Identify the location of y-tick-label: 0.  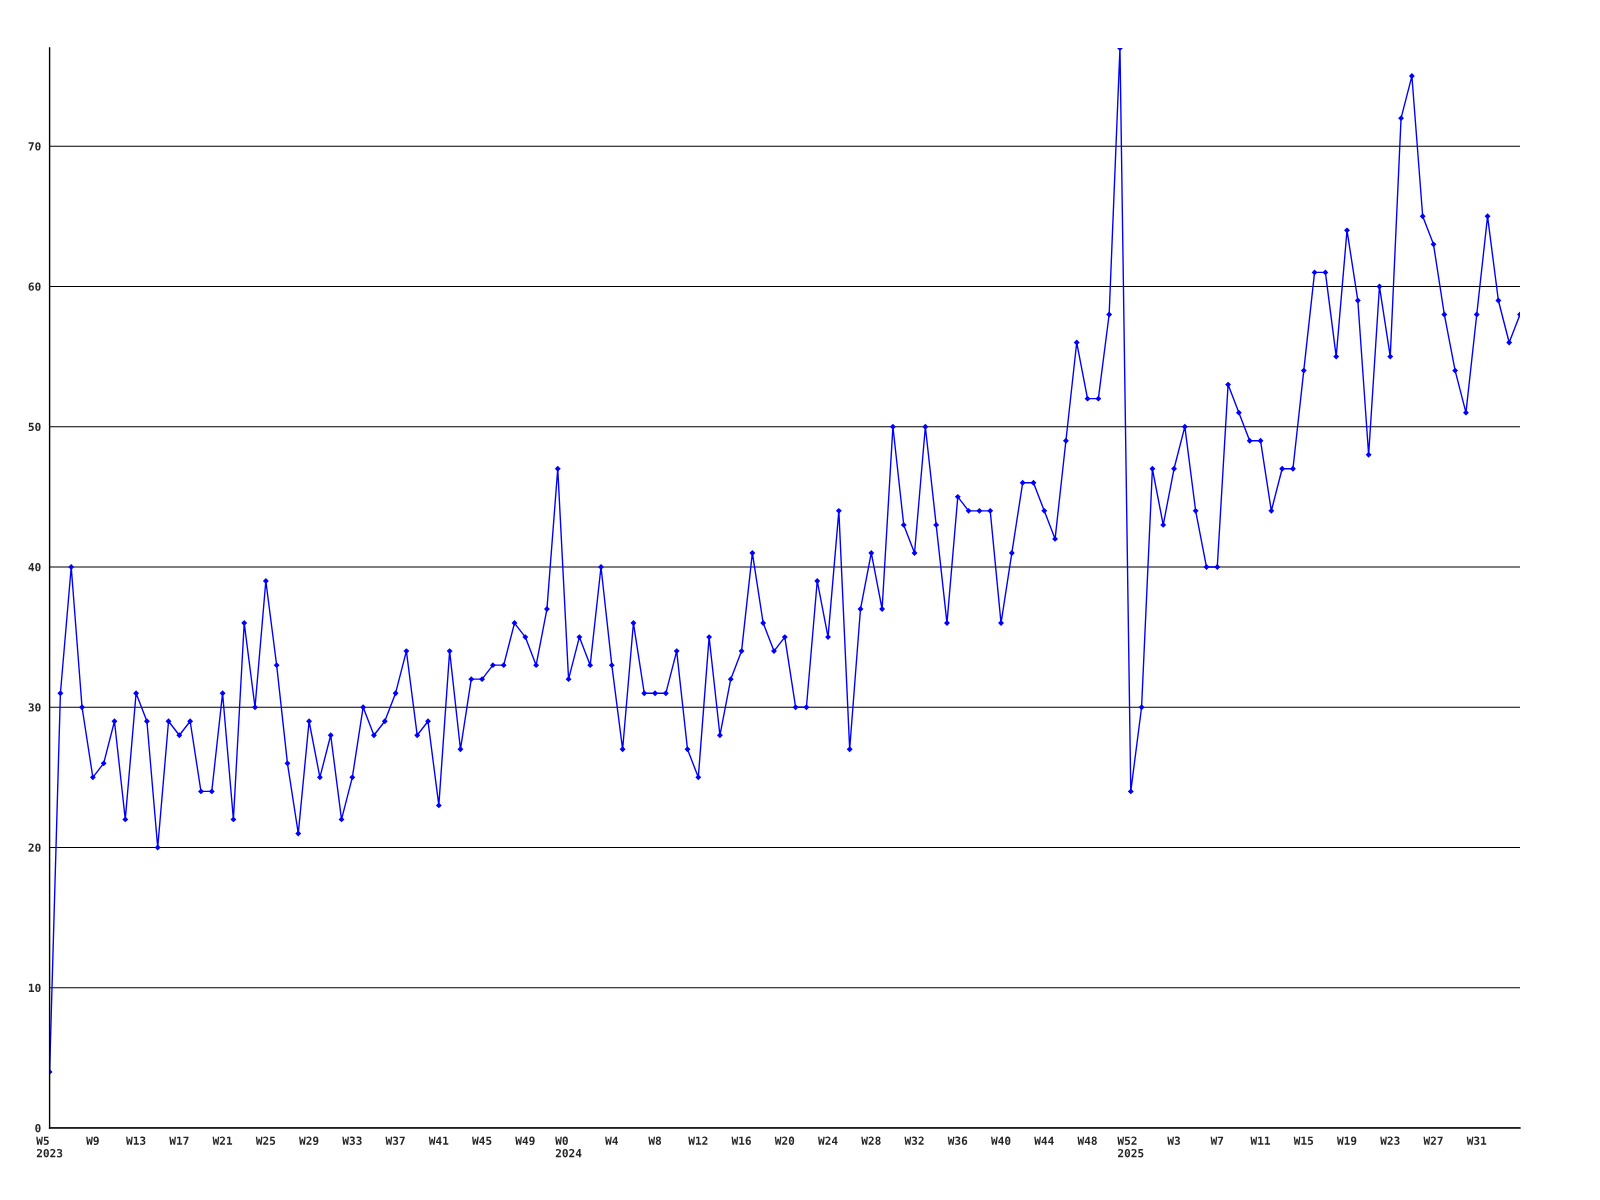
(38, 1128).